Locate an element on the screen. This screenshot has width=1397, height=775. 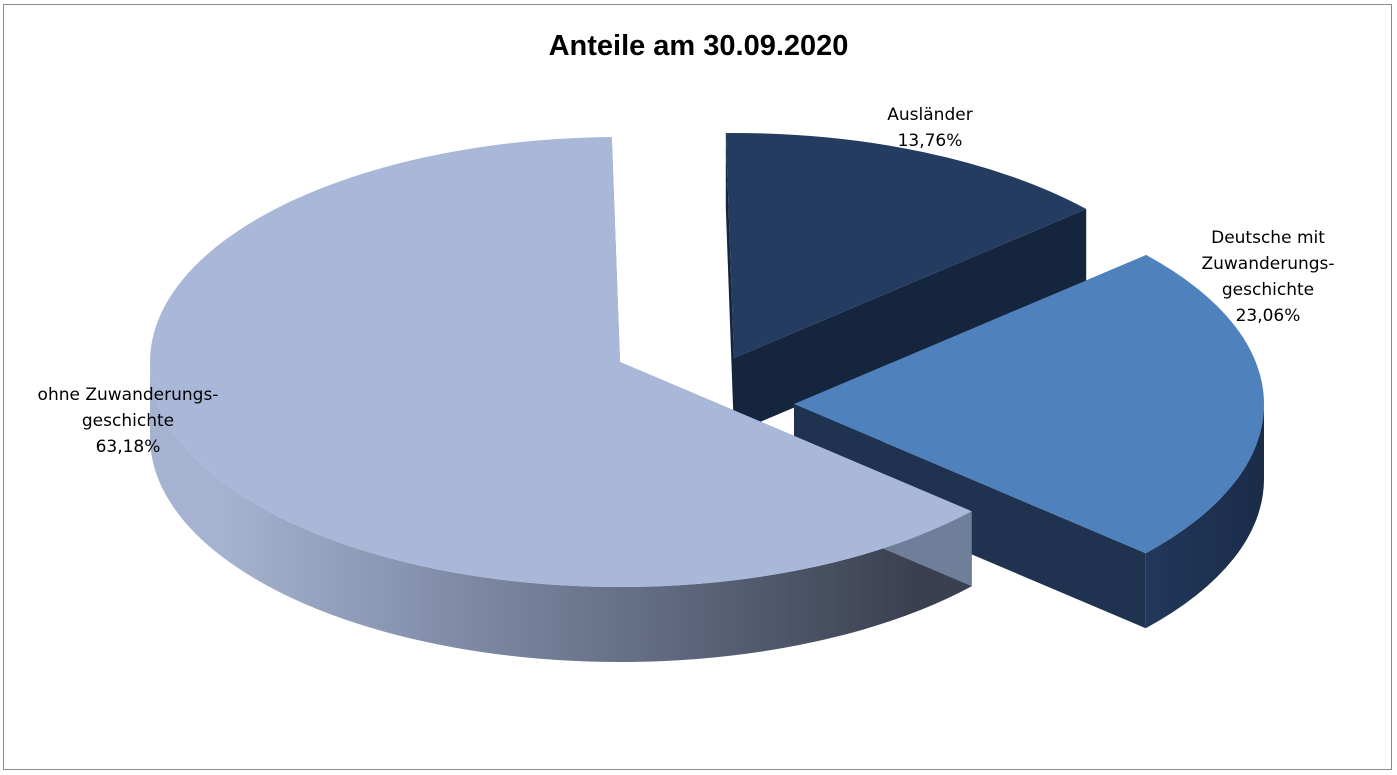
slice-value-0: 13,76% is located at coordinates (930, 141).